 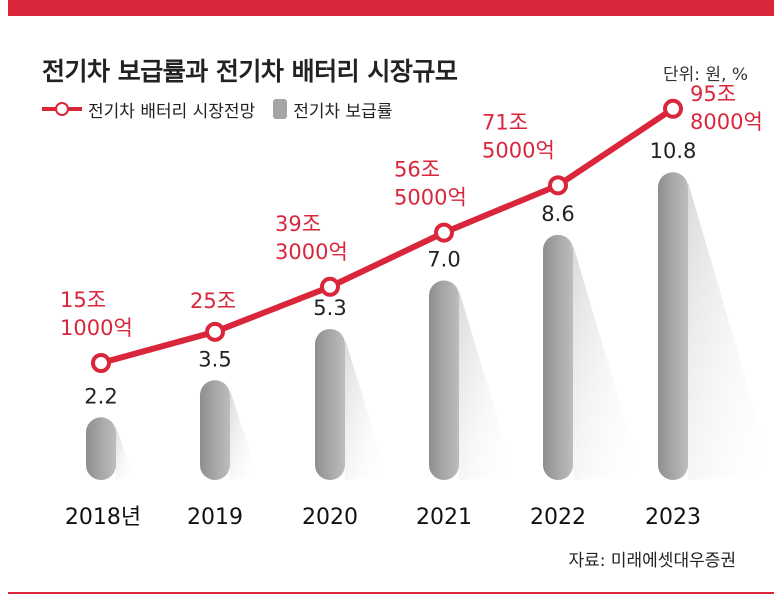 What do you see at coordinates (518, 136) in the screenshot?
I see `market-value-label: 71조 5000억` at bounding box center [518, 136].